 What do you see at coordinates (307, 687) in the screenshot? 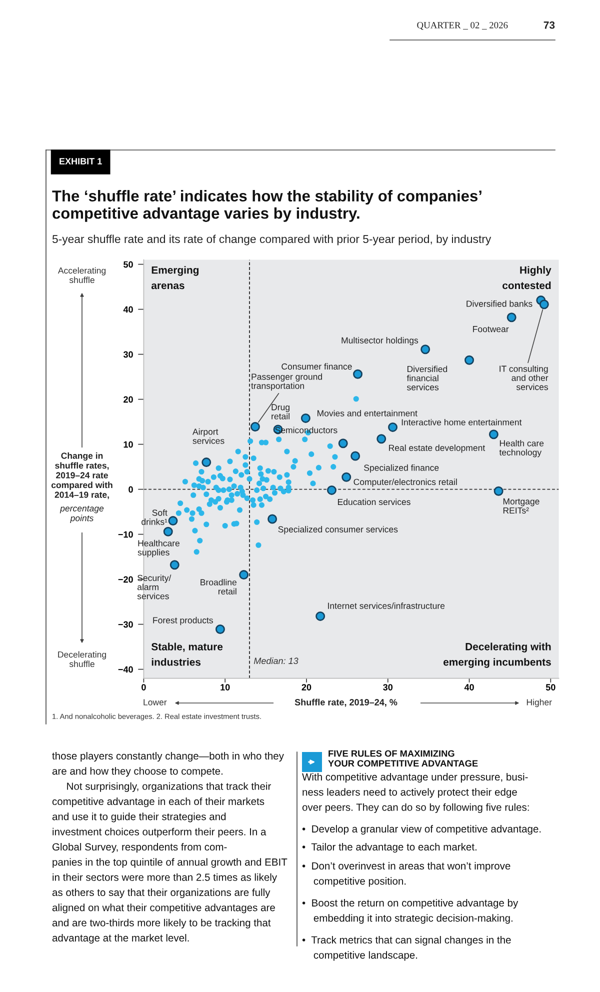
I see `x-tick-label: 20` at bounding box center [307, 687].